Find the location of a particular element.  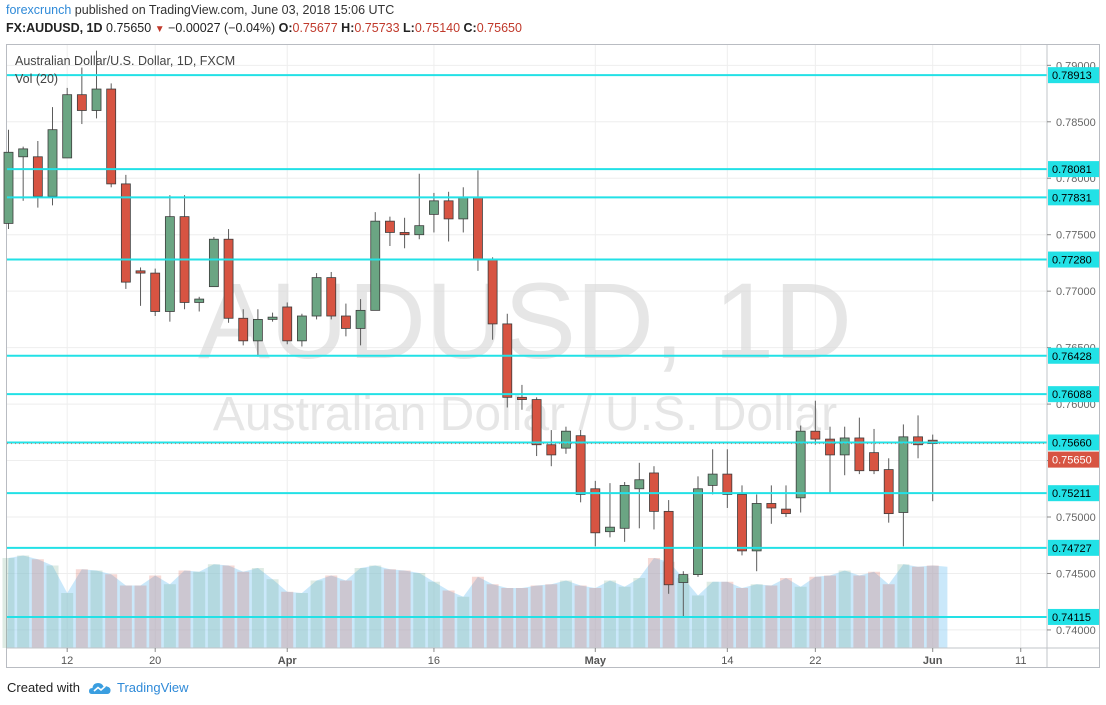

open-label: O: is located at coordinates (285, 28).